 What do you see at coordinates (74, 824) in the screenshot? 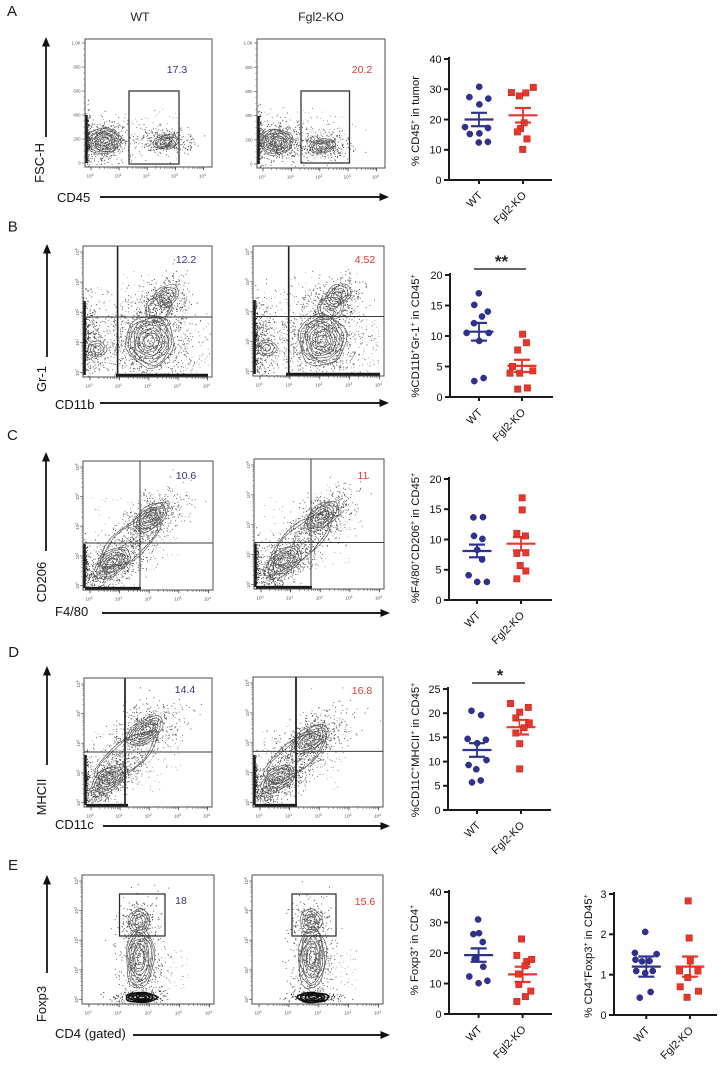
I see `svg-text: CD11c` at bounding box center [74, 824].